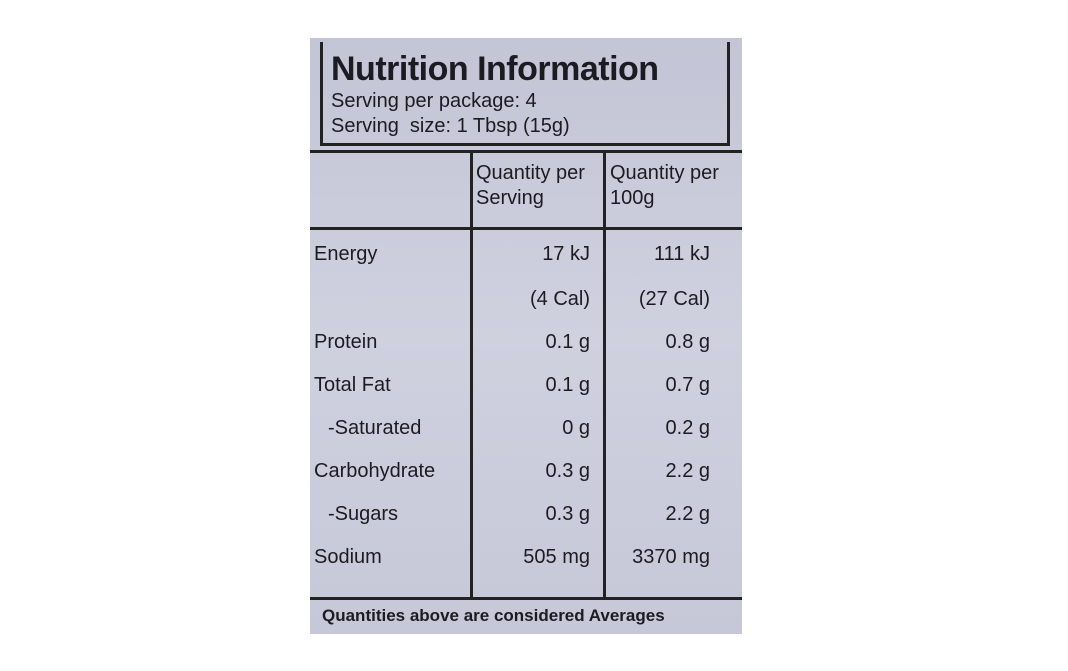  I want to click on row-label: Total Fat, so click(352, 385).